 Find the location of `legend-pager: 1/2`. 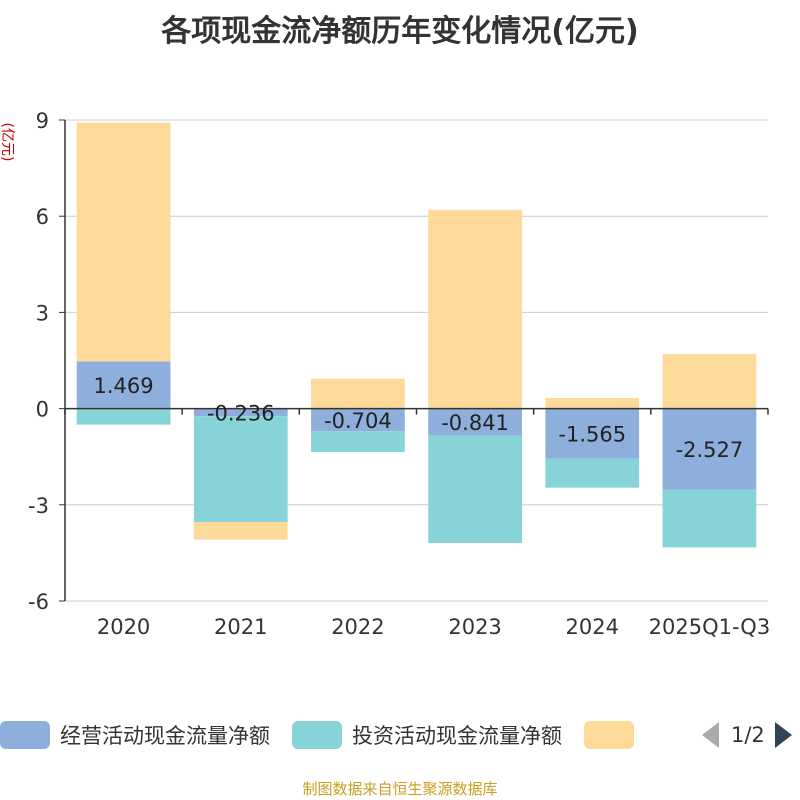

legend-pager: 1/2 is located at coordinates (747, 735).